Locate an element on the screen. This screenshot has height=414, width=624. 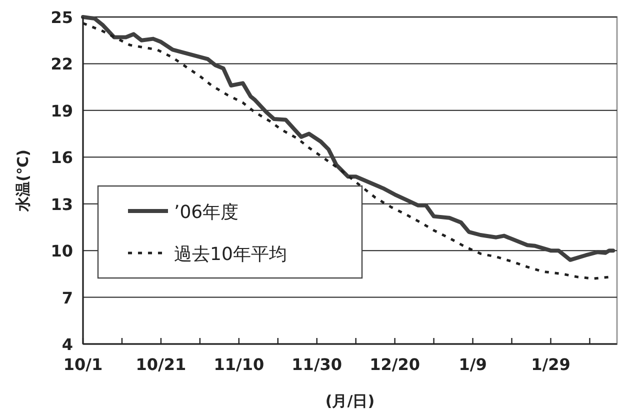
y-tick-label: 13 is located at coordinates (61, 204).